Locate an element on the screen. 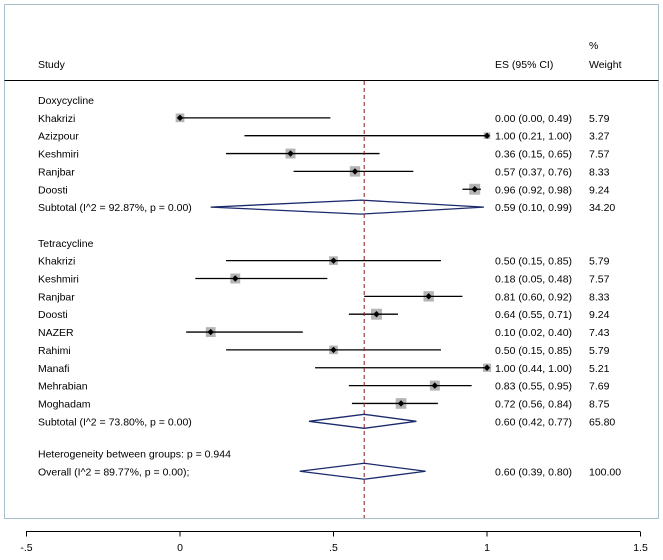 The image size is (663, 560). es-ci-value: 0.96 (0.92, 0.98) is located at coordinates (533, 190).